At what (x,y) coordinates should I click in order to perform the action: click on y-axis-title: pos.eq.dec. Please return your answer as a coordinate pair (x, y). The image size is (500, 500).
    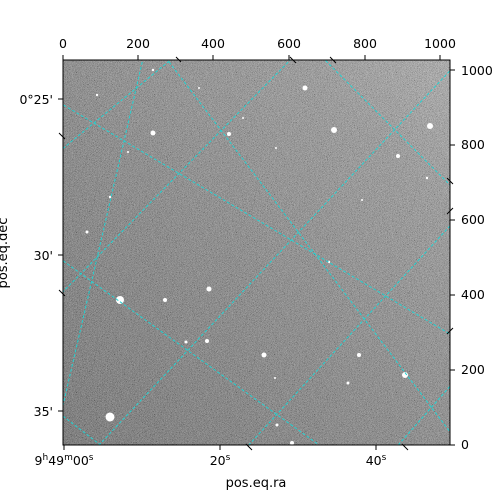
    Looking at the image, I should click on (5, 253).